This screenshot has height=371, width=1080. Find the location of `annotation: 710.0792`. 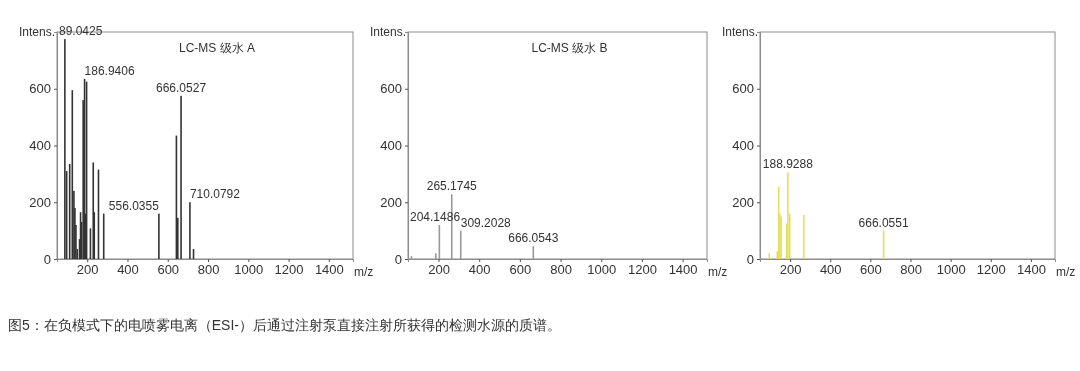

annotation: 710.0792 is located at coordinates (215, 194).